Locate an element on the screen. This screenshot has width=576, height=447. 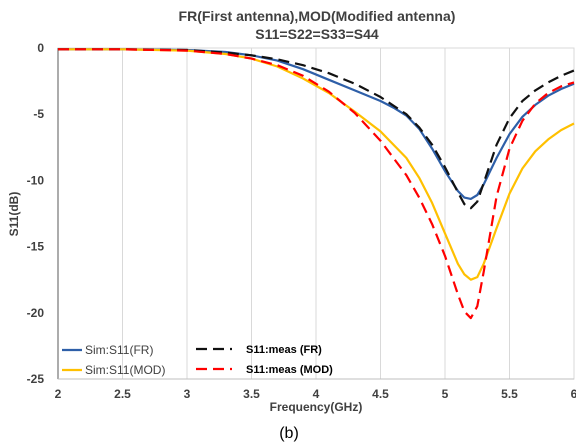
x-axis-label: Frequency(GHz) is located at coordinates (316, 407).